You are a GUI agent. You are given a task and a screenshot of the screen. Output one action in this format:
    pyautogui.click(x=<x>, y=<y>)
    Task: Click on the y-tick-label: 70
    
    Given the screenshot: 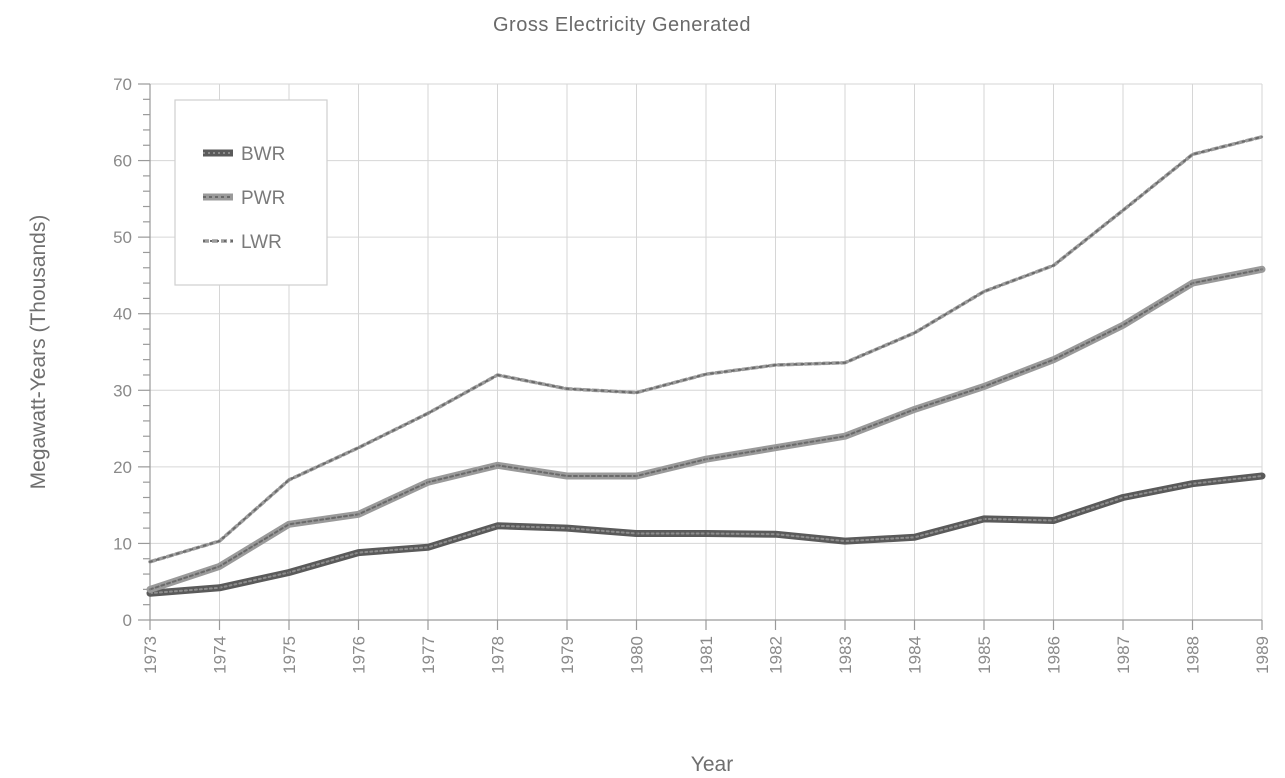 What is the action you would take?
    pyautogui.click(x=122, y=84)
    